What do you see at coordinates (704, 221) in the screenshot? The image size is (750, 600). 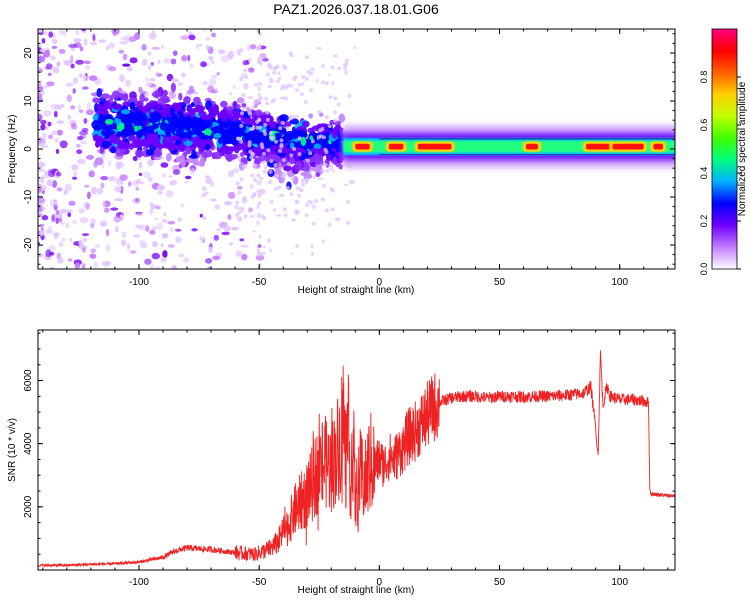 I see `colorbar-tick-label: 0.2` at bounding box center [704, 221].